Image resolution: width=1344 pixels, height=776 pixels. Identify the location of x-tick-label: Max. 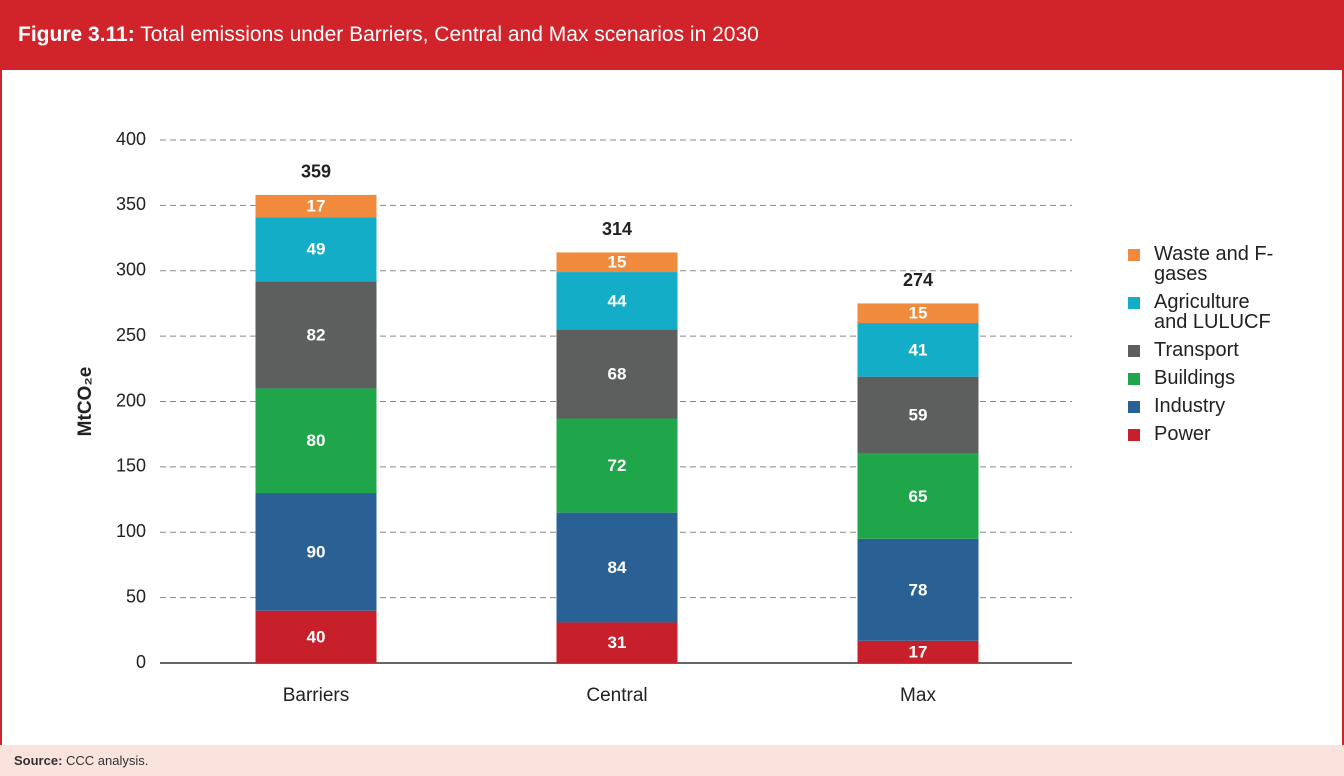
(918, 695).